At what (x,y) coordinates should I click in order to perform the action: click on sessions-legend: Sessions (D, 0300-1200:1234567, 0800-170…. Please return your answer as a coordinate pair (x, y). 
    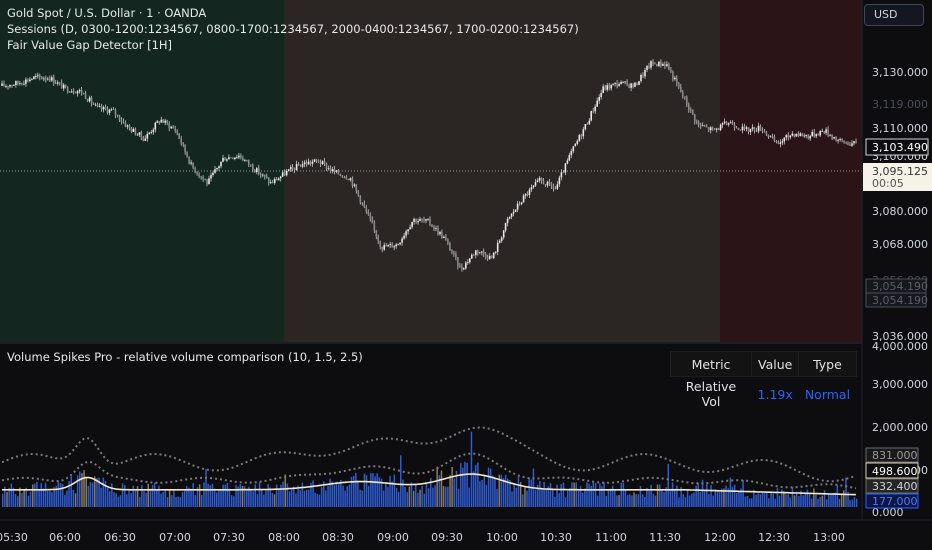
    Looking at the image, I should click on (293, 29).